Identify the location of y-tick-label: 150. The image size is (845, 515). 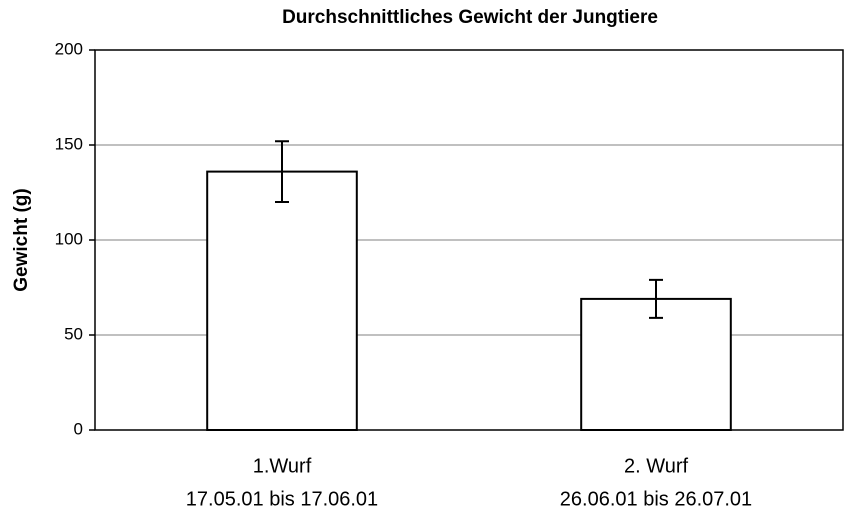
(69, 143).